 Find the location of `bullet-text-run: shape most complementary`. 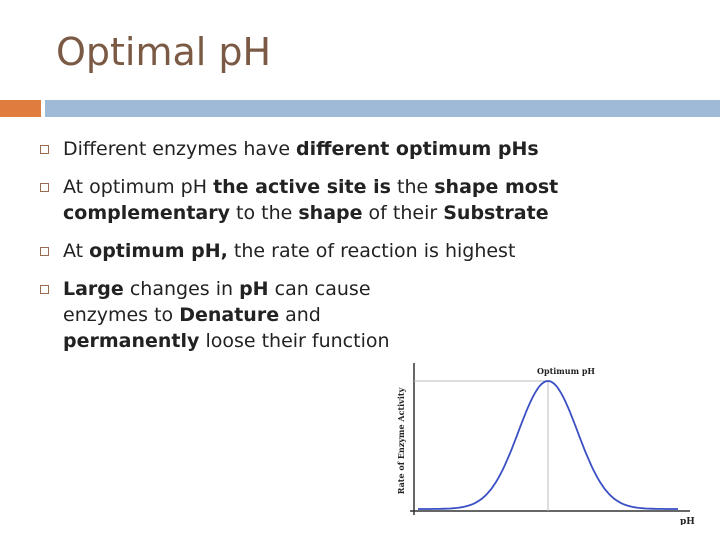

bullet-text-run: shape most complementary is located at coordinates (311, 200).